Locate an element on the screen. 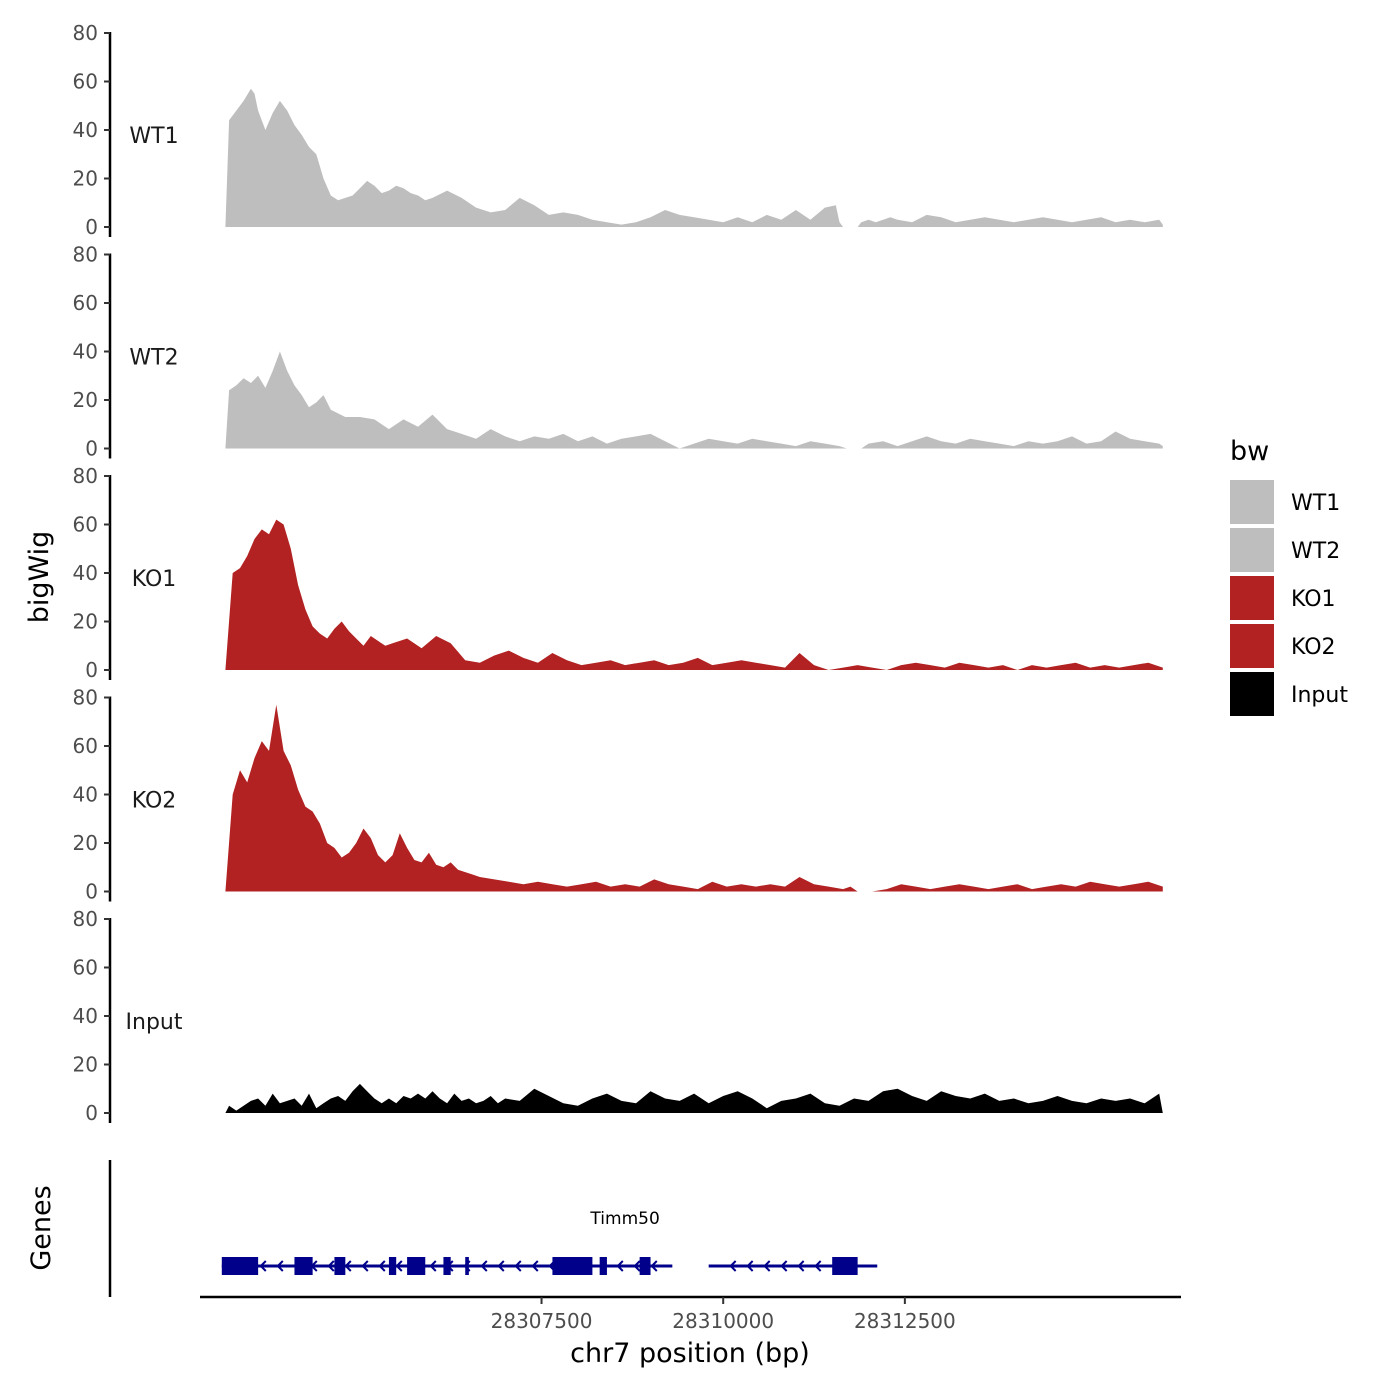 Image resolution: width=1400 pixels, height=1400 pixels. track-label: KO2 is located at coordinates (154, 801).